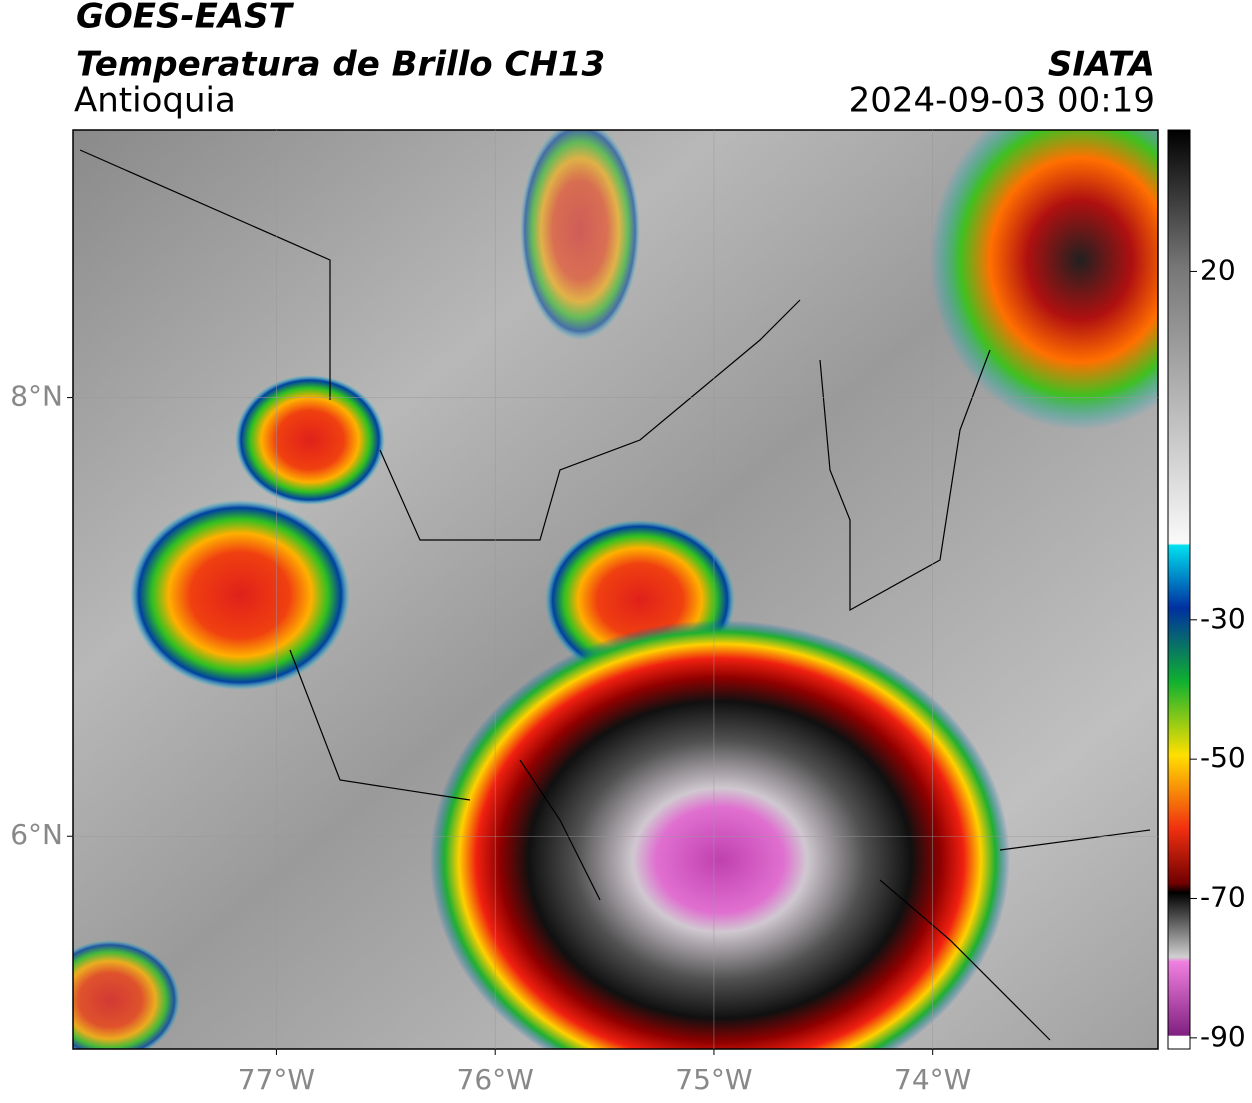  What do you see at coordinates (1223, 757) in the screenshot?
I see `colorbar-tick-label: -50` at bounding box center [1223, 757].